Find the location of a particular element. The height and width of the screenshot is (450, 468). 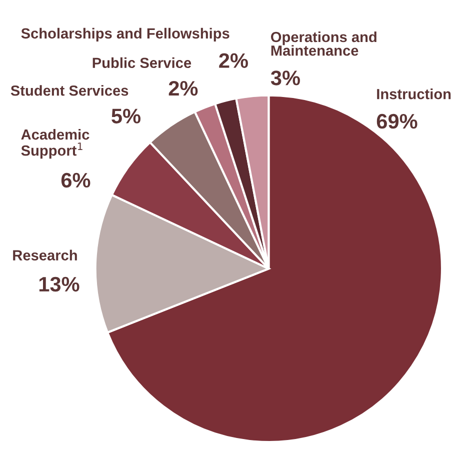

slice-label: Student Services is located at coordinates (69, 90).